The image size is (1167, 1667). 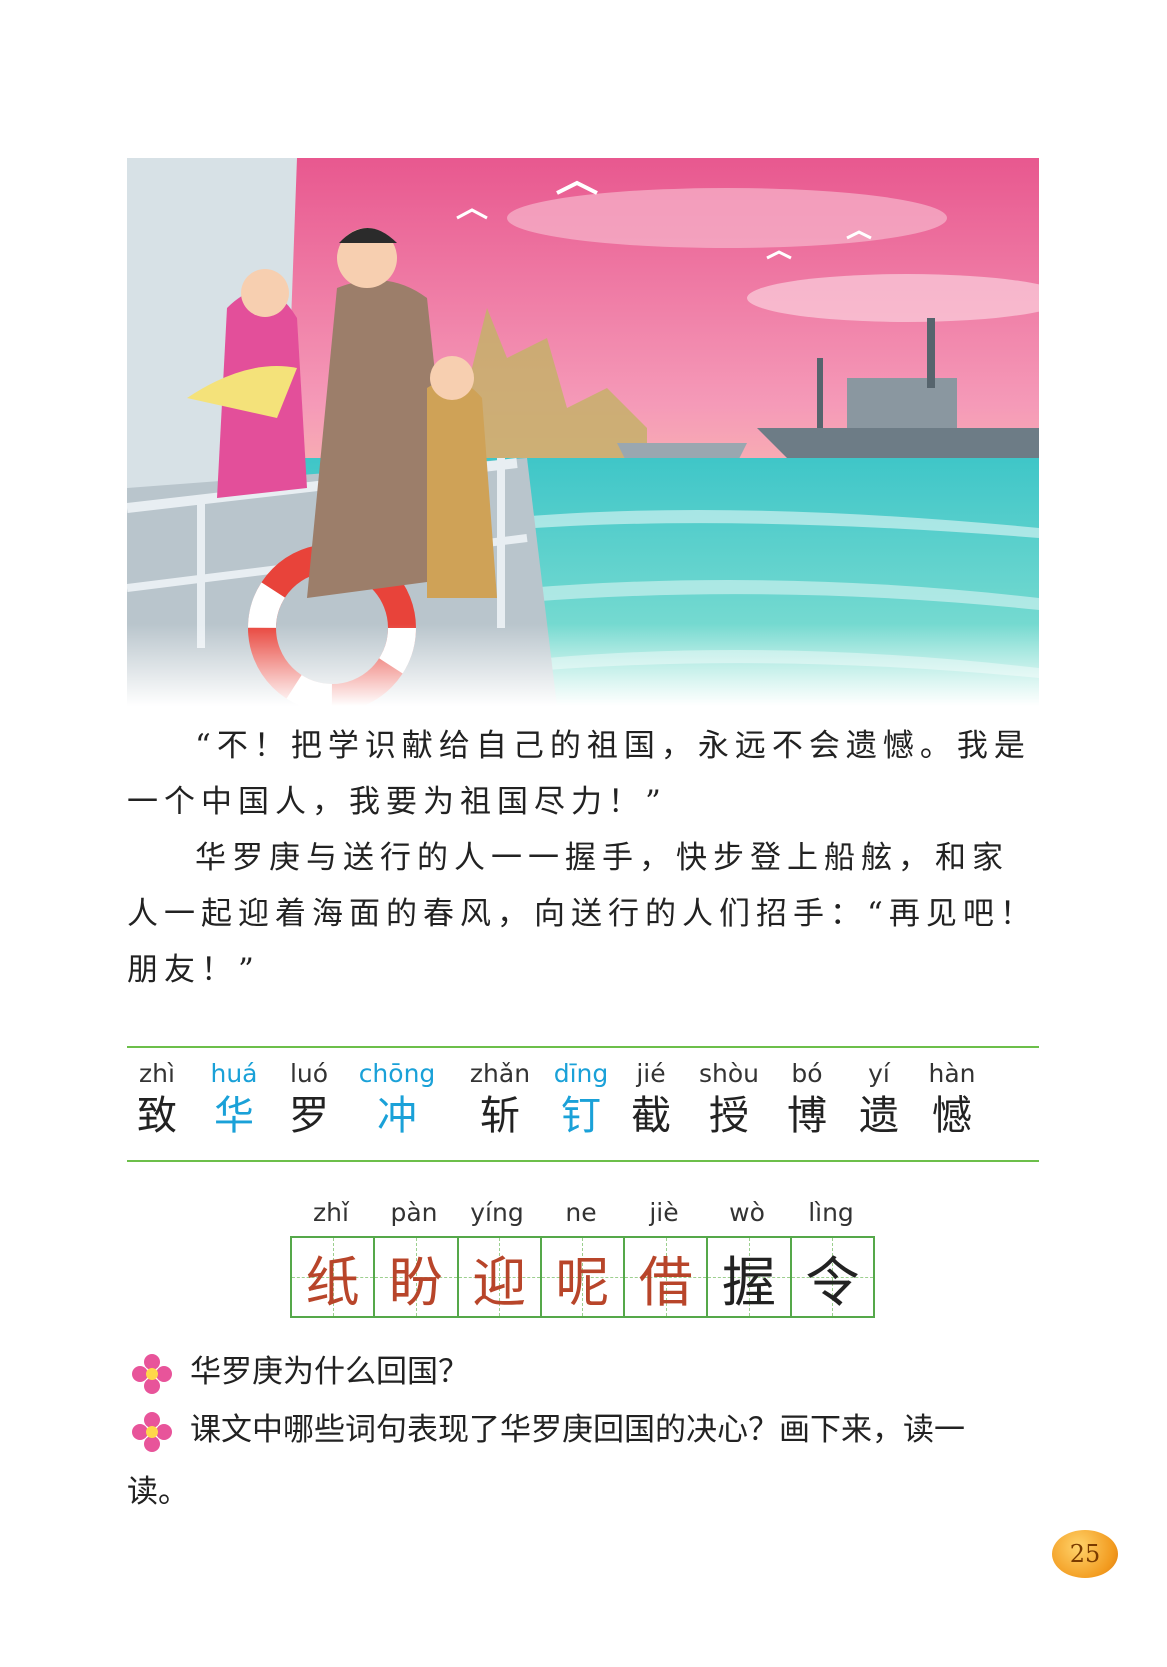 I want to click on word-hanzi: 斩, so click(x=500, y=1116).